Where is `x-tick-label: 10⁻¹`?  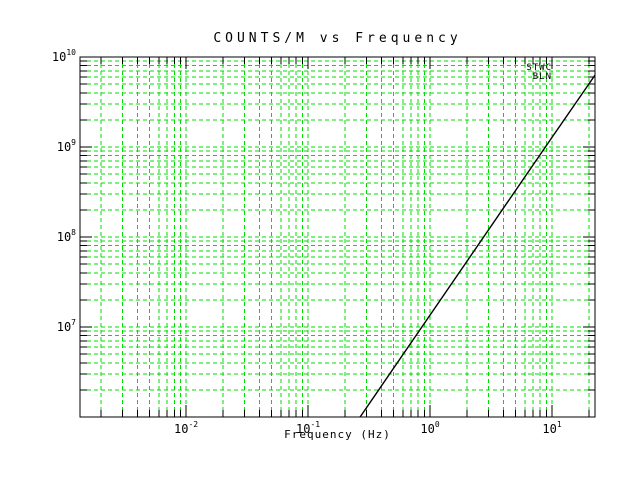 x-tick-label: 10⁻¹ is located at coordinates (308, 428).